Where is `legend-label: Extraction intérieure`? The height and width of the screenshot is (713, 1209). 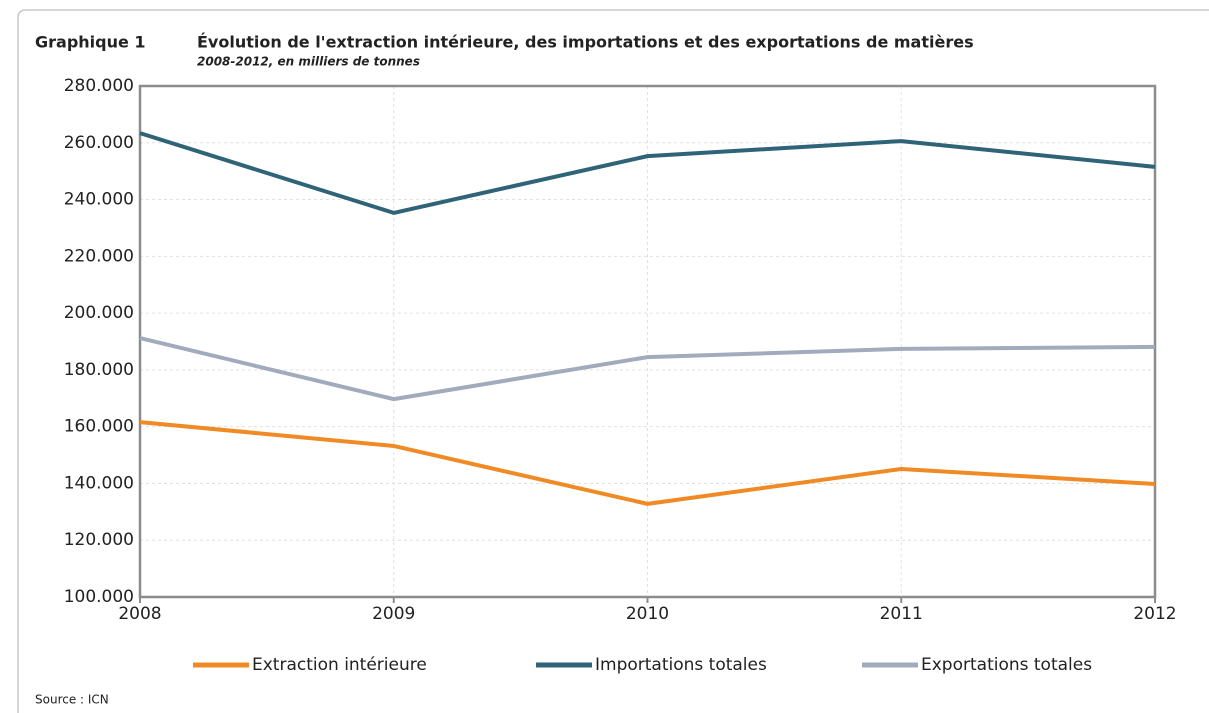 legend-label: Extraction intérieure is located at coordinates (339, 665).